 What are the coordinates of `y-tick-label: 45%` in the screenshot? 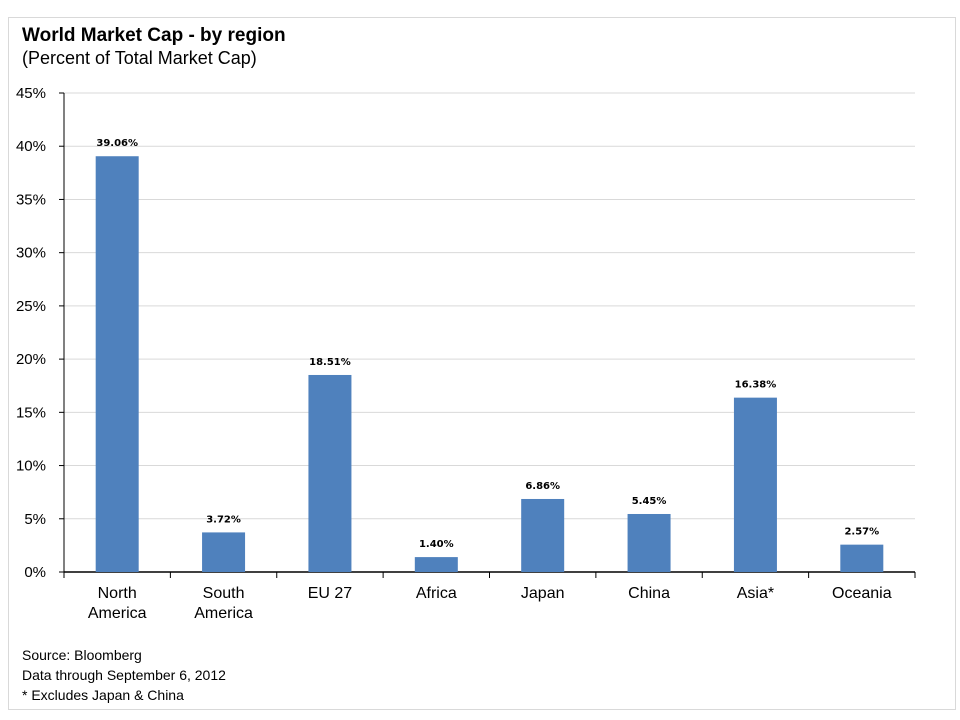 It's located at (31, 93).